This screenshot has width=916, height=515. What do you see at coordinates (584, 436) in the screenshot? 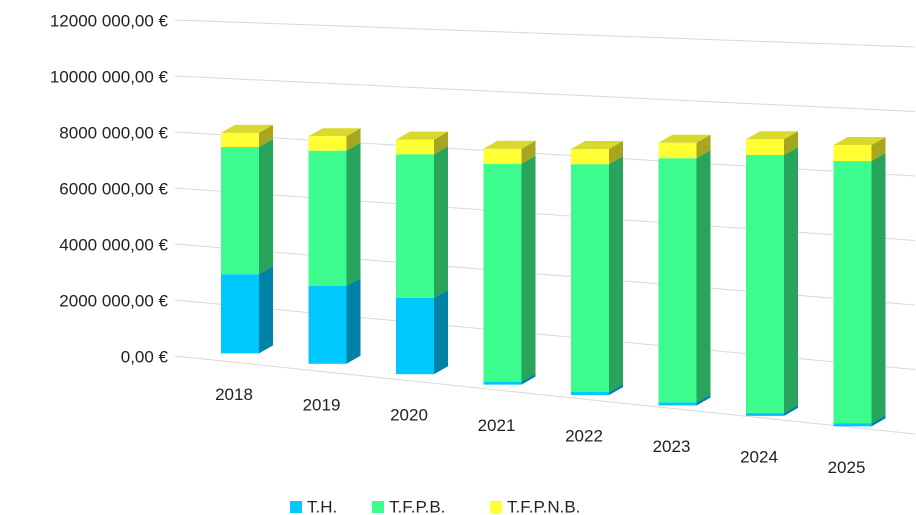
I see `x-tick-label: 2022` at bounding box center [584, 436].